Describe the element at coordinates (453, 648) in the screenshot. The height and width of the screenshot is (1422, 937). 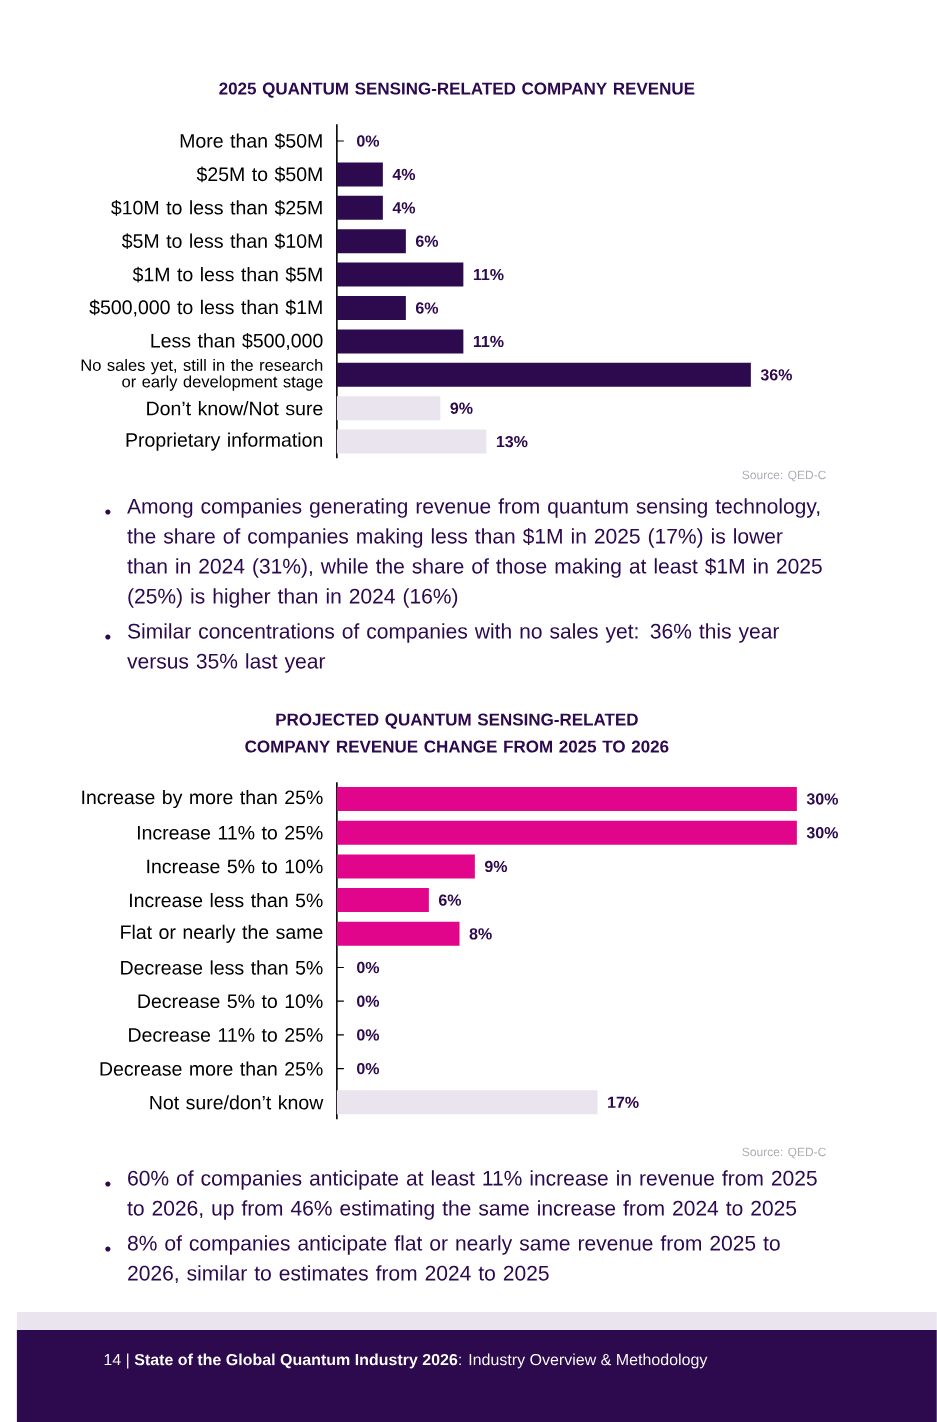
I see `text: Similar concentrations of companies with no sales yet: 36% this year versus 35% last year` at that location.